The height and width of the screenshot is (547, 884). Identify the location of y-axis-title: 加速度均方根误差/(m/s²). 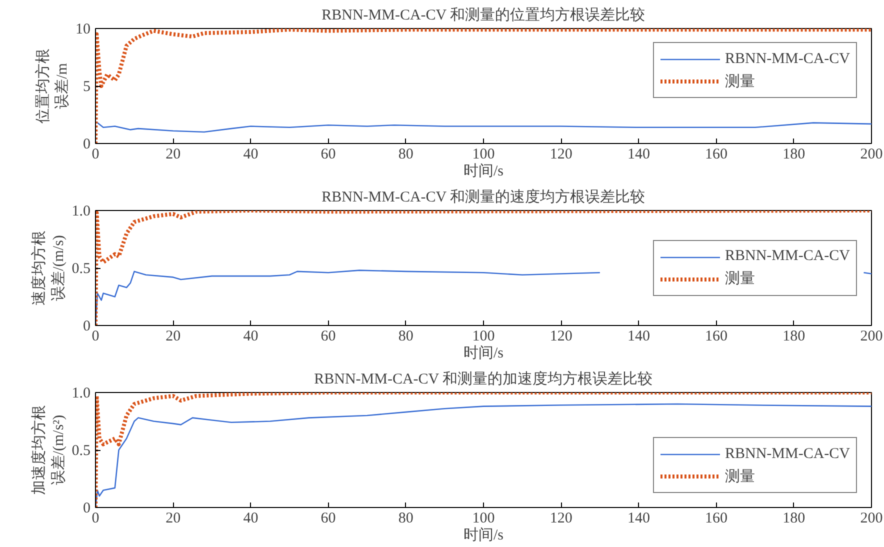
(48, 450).